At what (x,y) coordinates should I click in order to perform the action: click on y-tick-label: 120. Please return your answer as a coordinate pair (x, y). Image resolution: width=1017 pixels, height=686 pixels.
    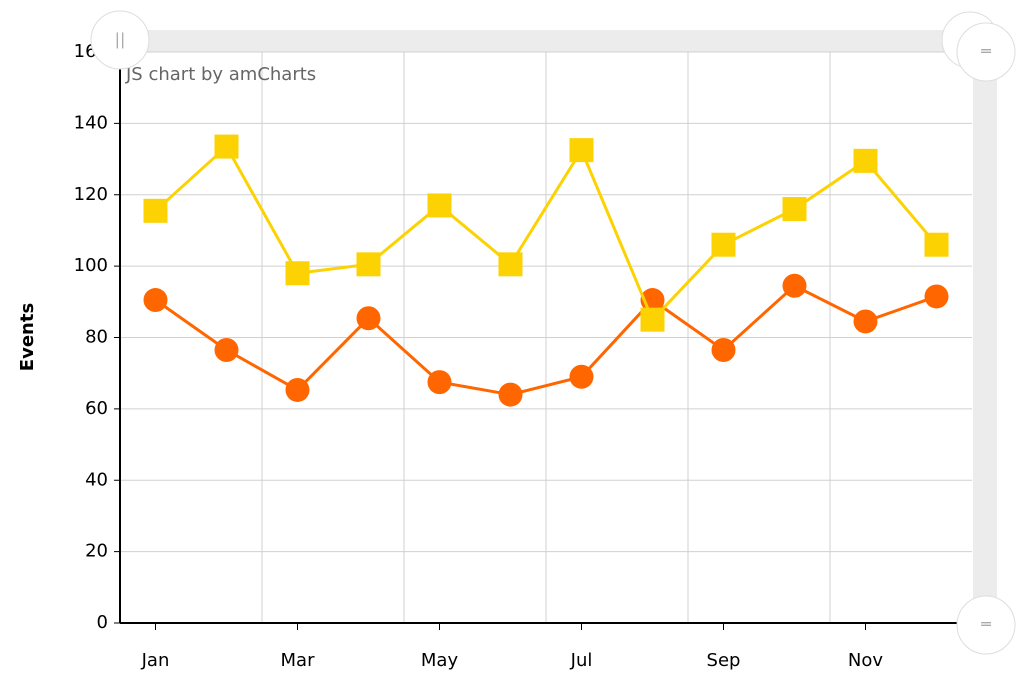
    Looking at the image, I should click on (91, 194).